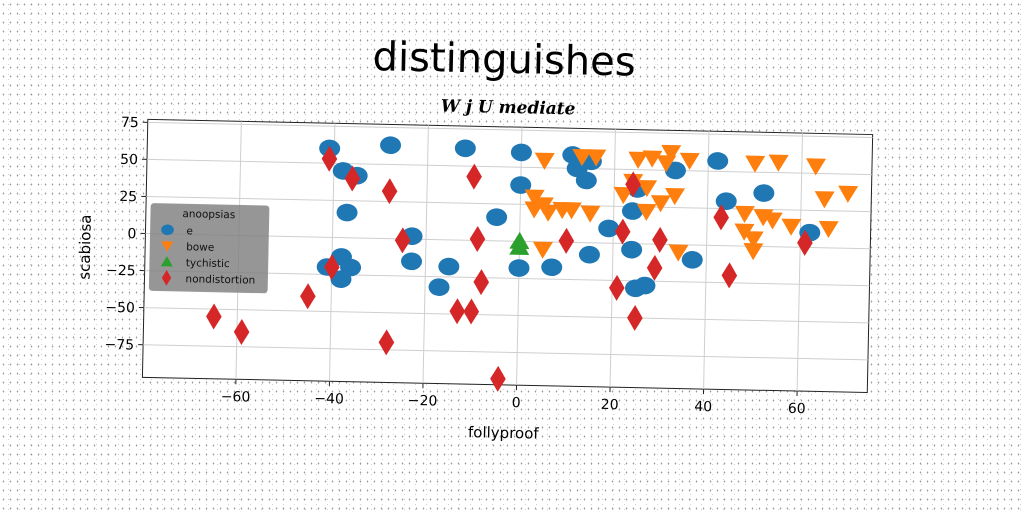  Describe the element at coordinates (208, 263) in the screenshot. I see `legend-label-tychistic: tychistic` at that location.